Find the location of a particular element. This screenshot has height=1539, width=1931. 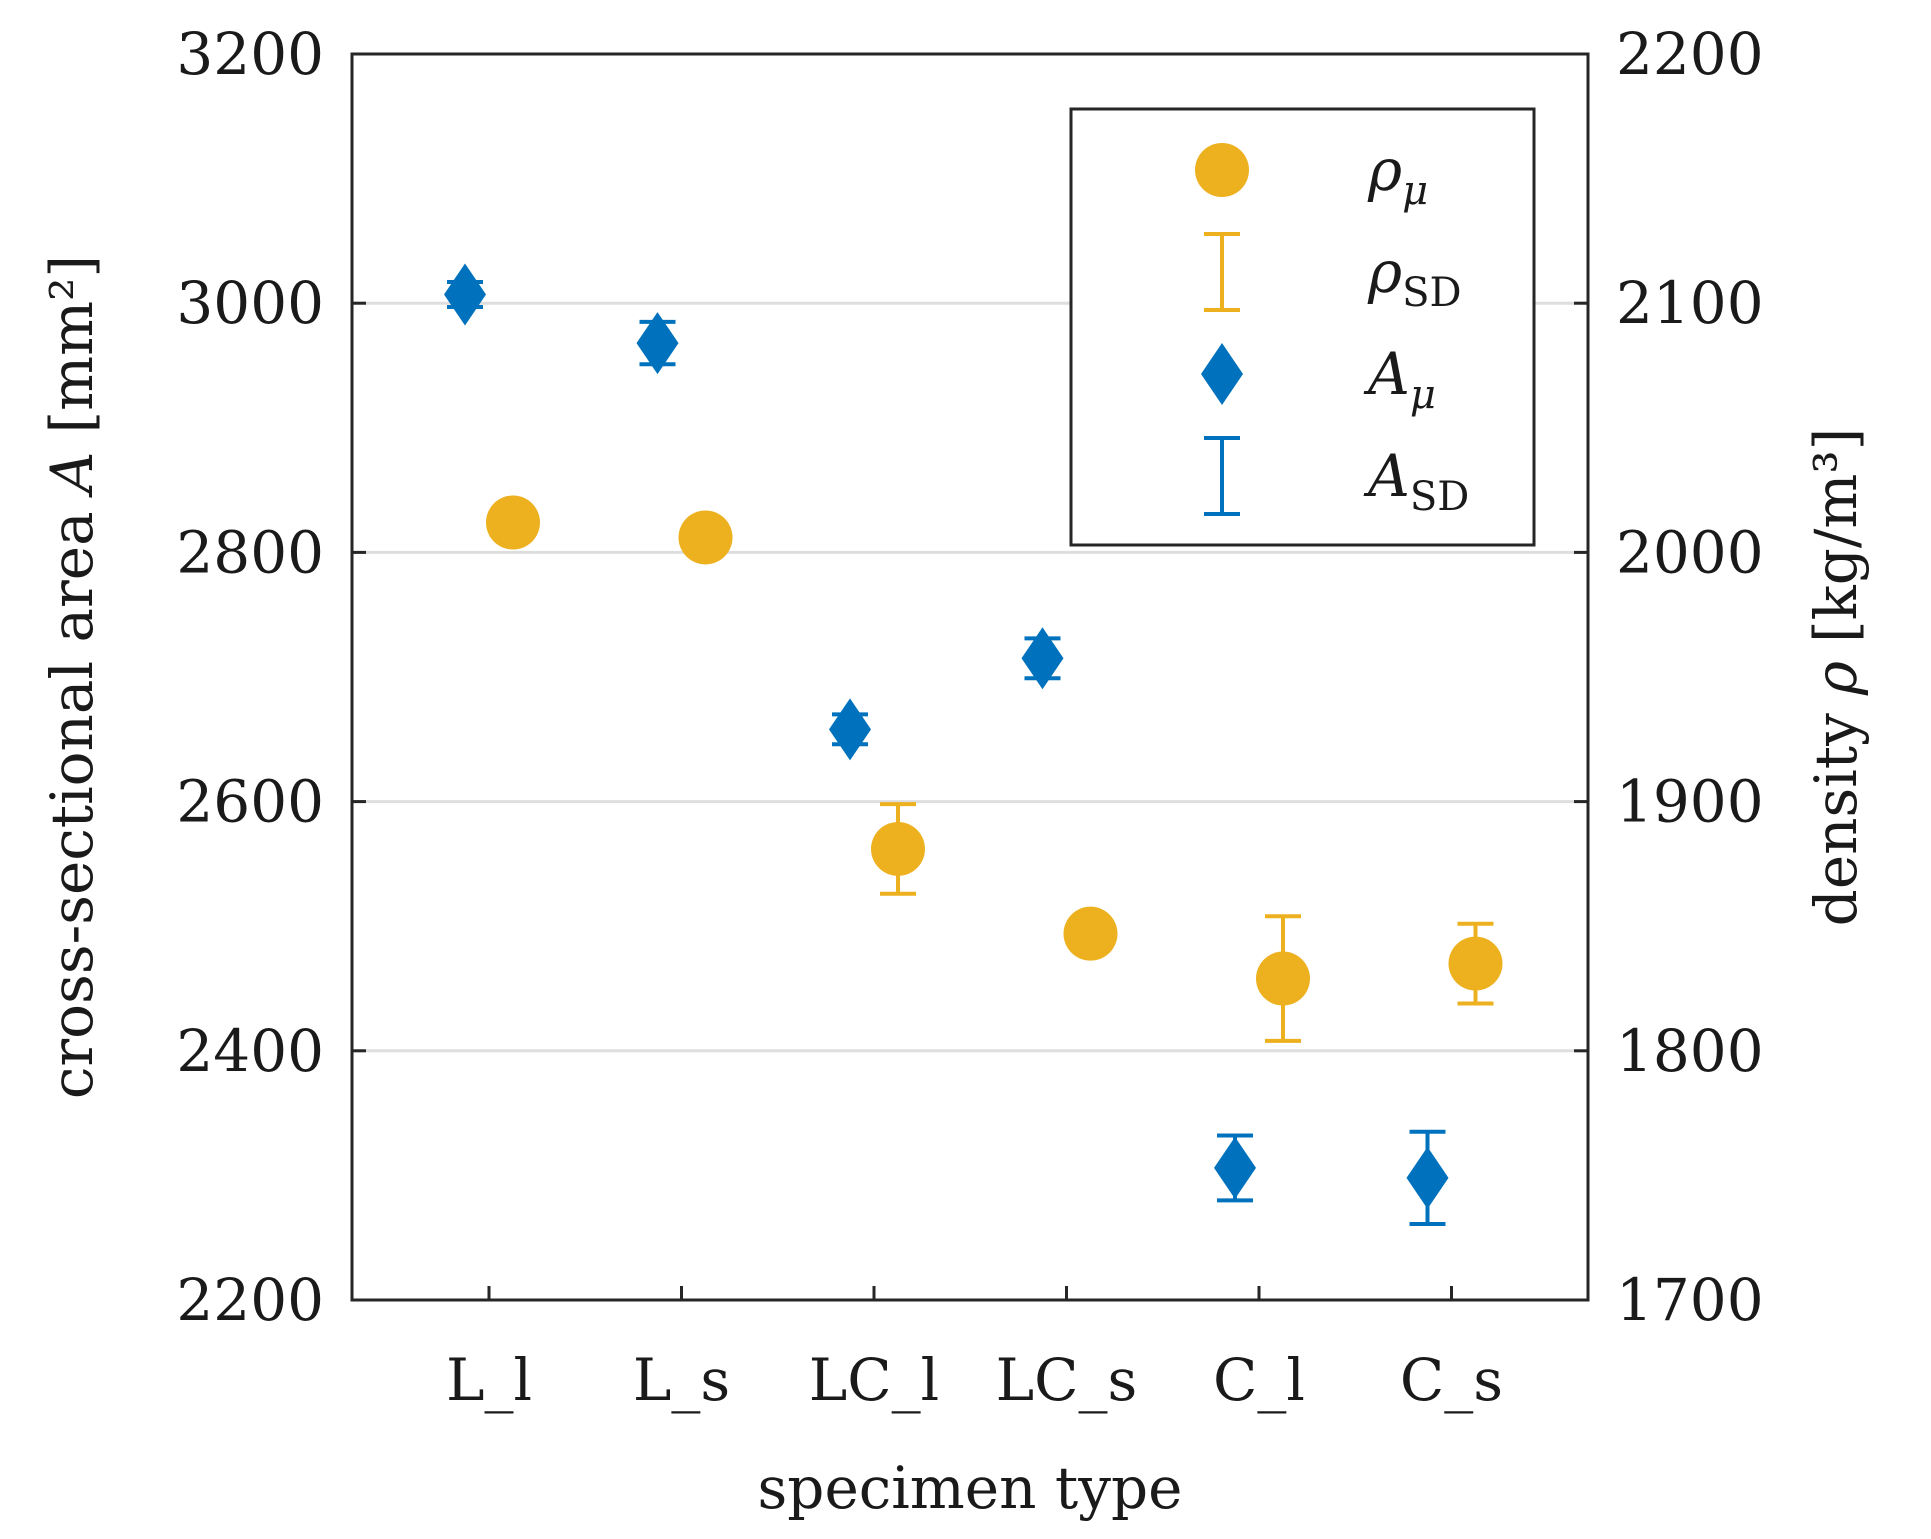

y-tick-label: 3000 is located at coordinates (250, 303).